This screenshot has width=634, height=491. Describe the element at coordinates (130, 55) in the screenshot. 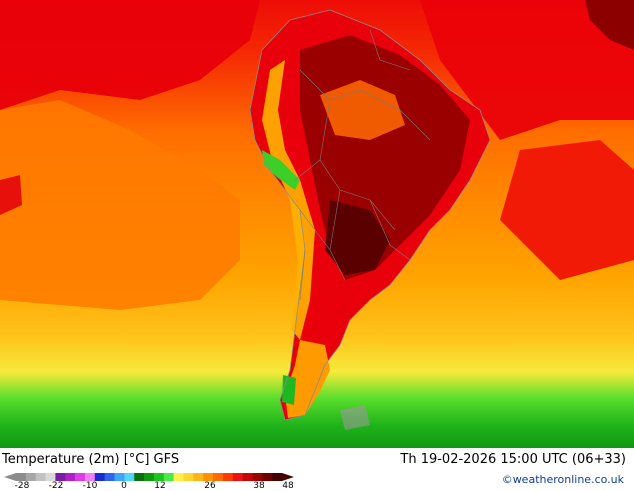

I see `north-pacific-warm-band` at that location.